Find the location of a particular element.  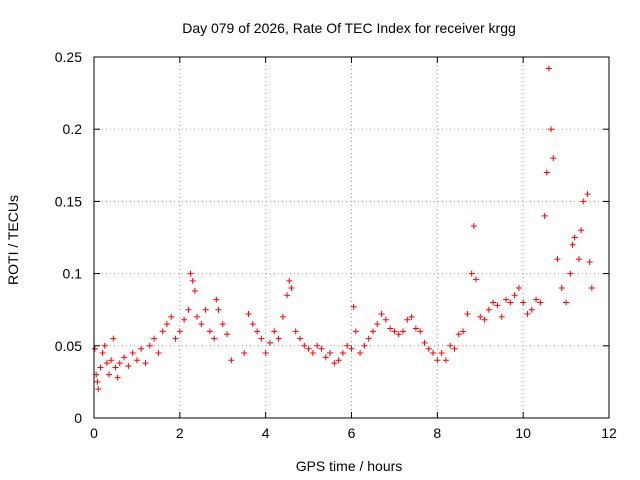

x-tick-label: 10 is located at coordinates (523, 433).